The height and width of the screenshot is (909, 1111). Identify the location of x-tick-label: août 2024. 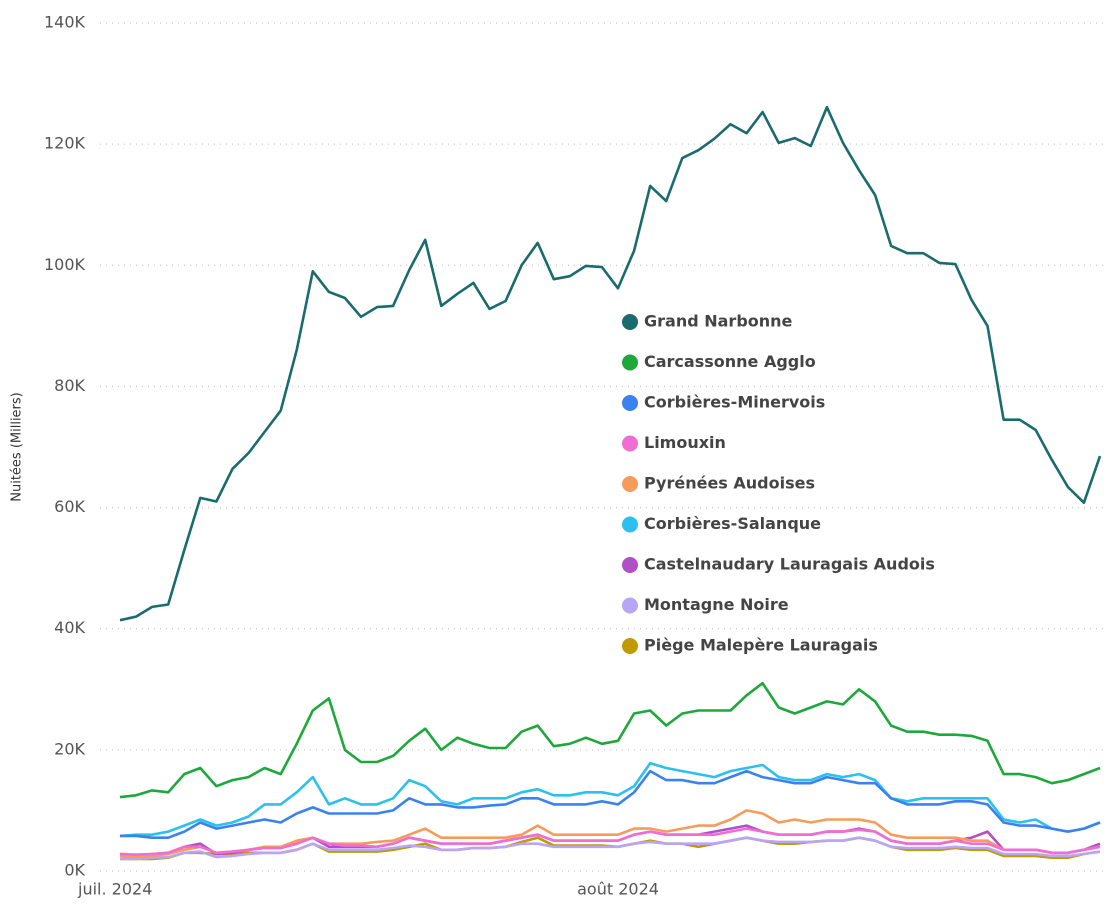
(618, 889).